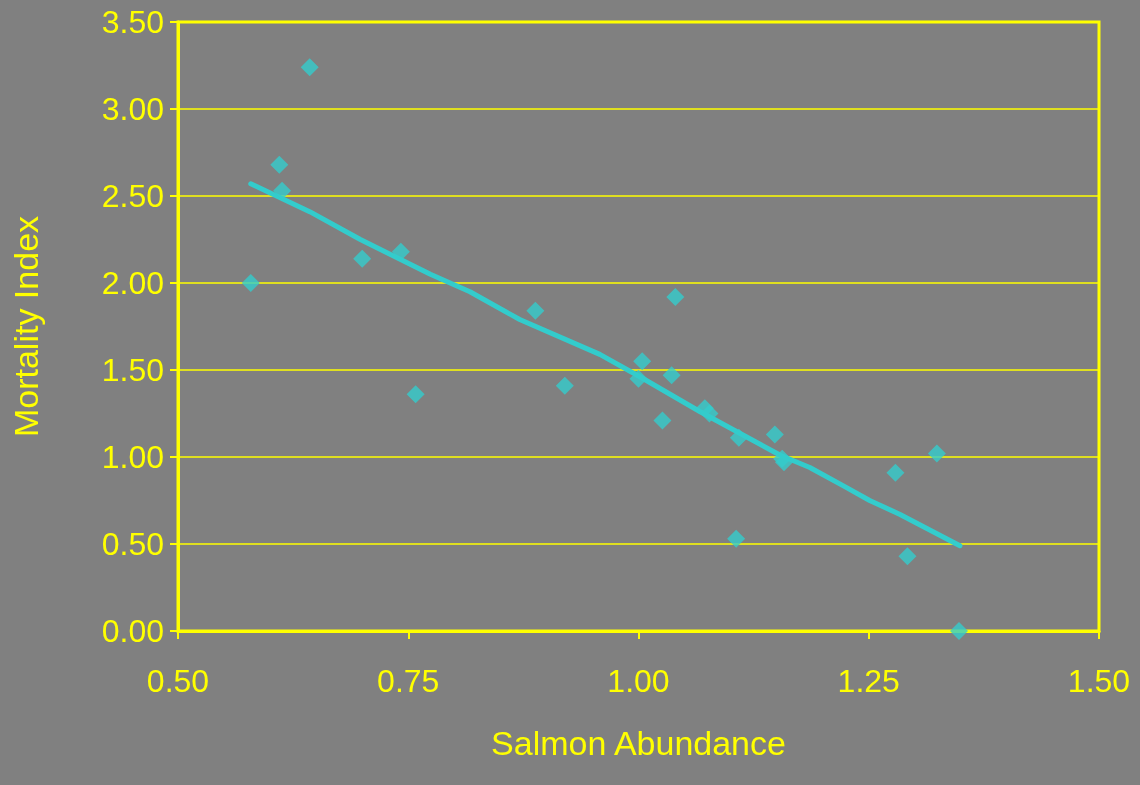  Describe the element at coordinates (132, 22) in the screenshot. I see `y-tick-label: 3.50` at that location.